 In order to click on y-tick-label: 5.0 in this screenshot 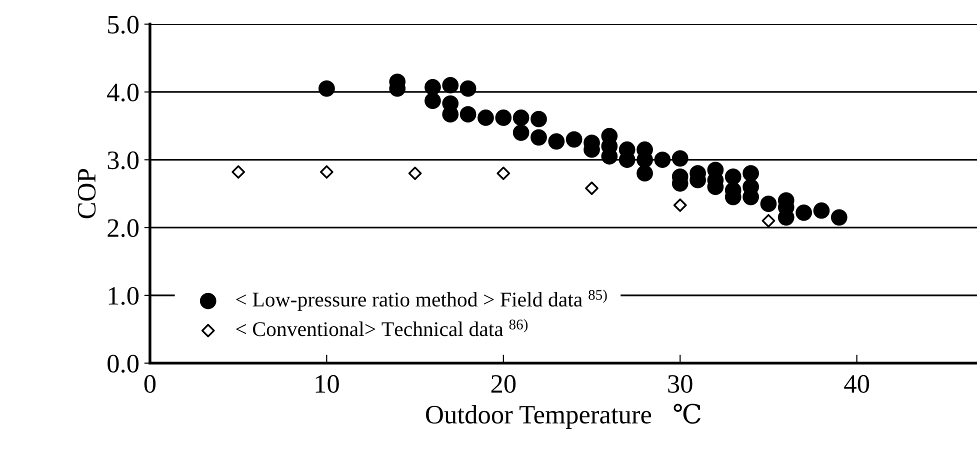, I will do `click(123, 25)`.